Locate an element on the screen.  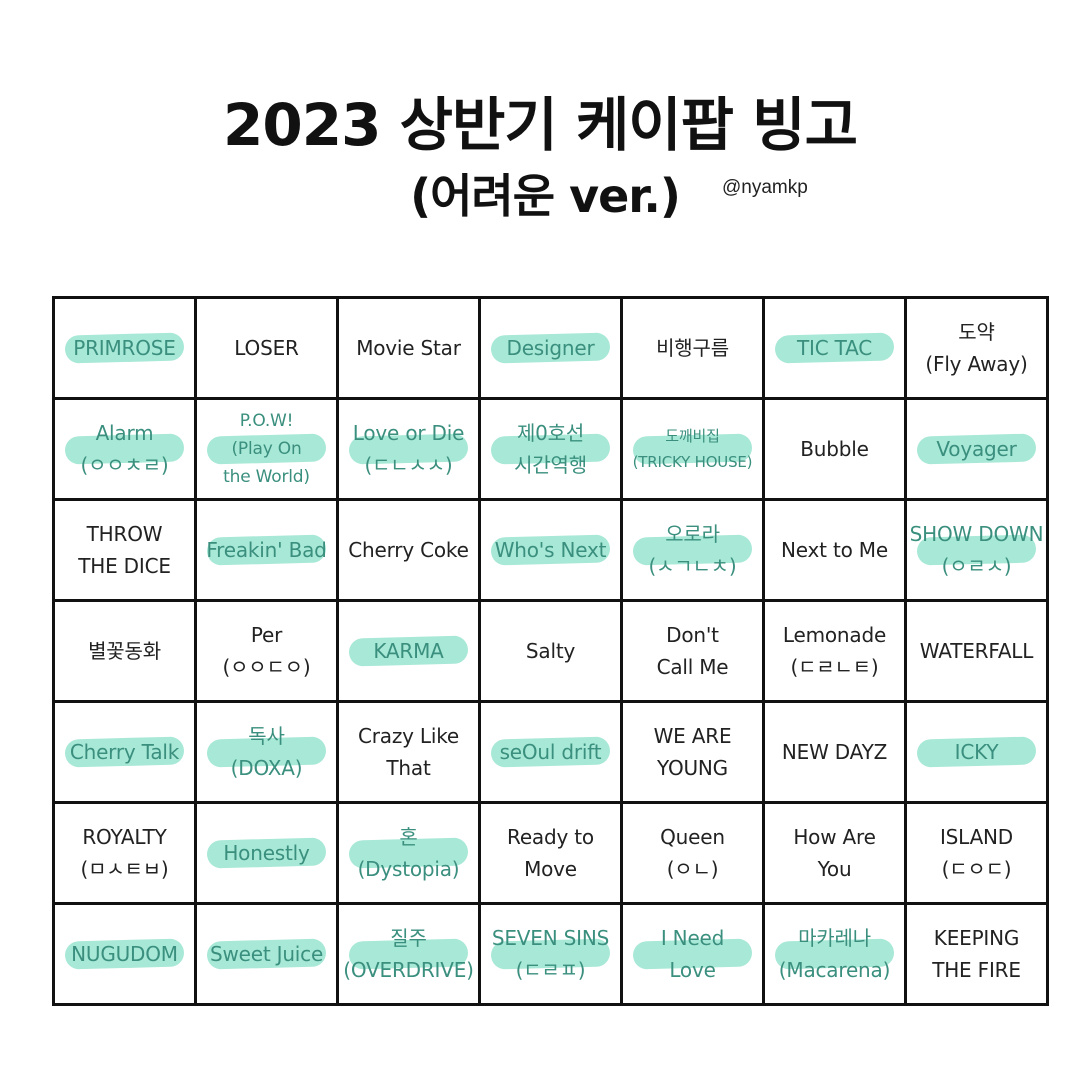
bingo-cell: Voyager is located at coordinates (976, 449).